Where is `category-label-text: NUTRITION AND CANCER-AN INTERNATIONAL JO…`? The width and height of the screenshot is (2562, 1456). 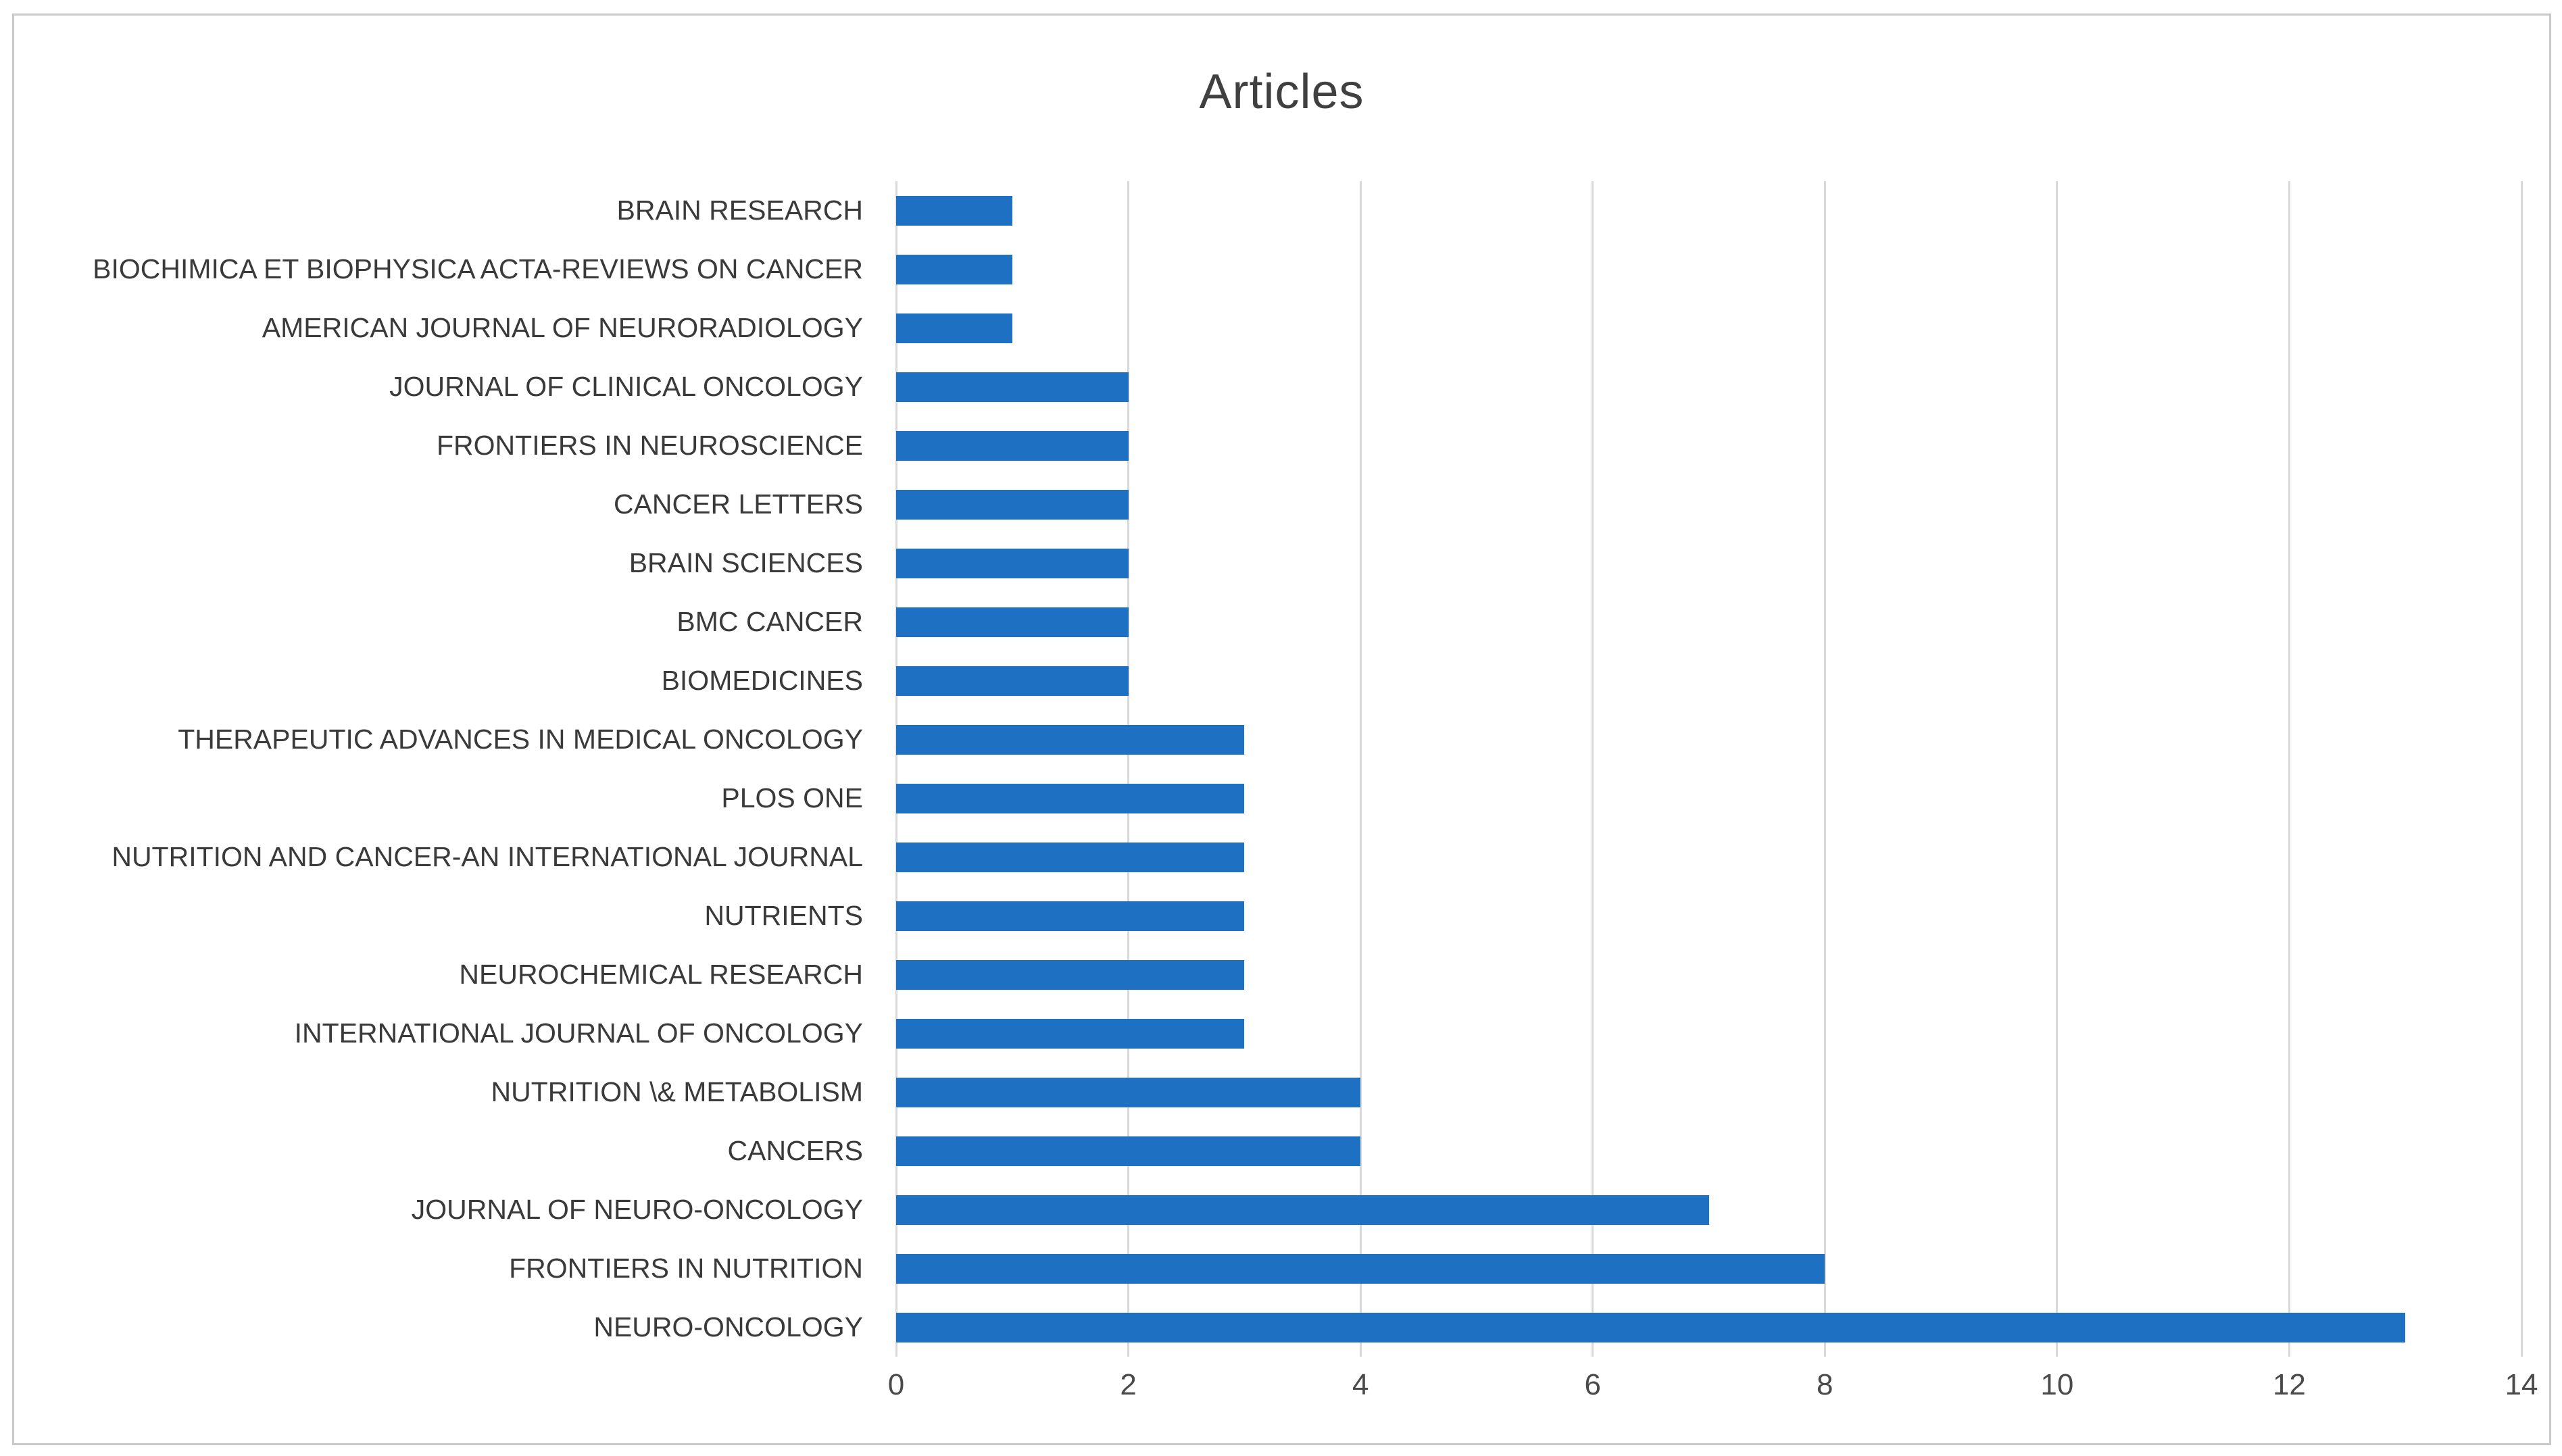
category-label-text: NUTRITION AND CANCER-AN INTERNATIONAL JO… is located at coordinates (487, 856).